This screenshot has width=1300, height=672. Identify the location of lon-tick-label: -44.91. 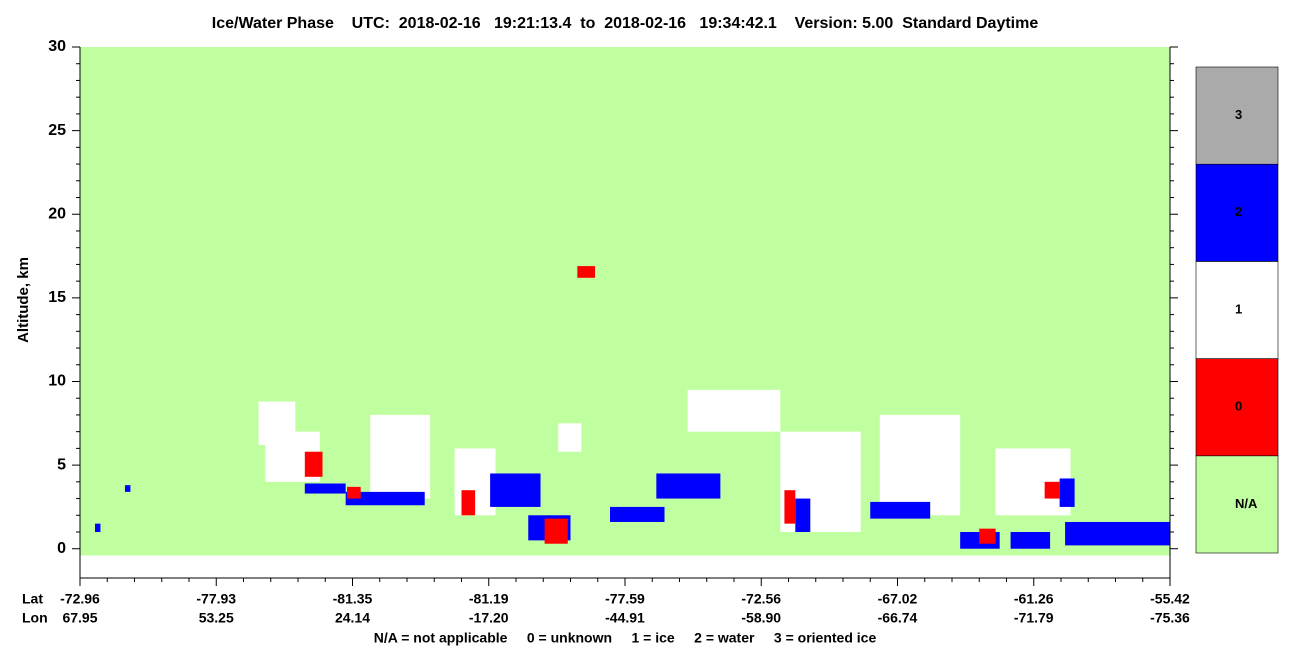
(625, 618).